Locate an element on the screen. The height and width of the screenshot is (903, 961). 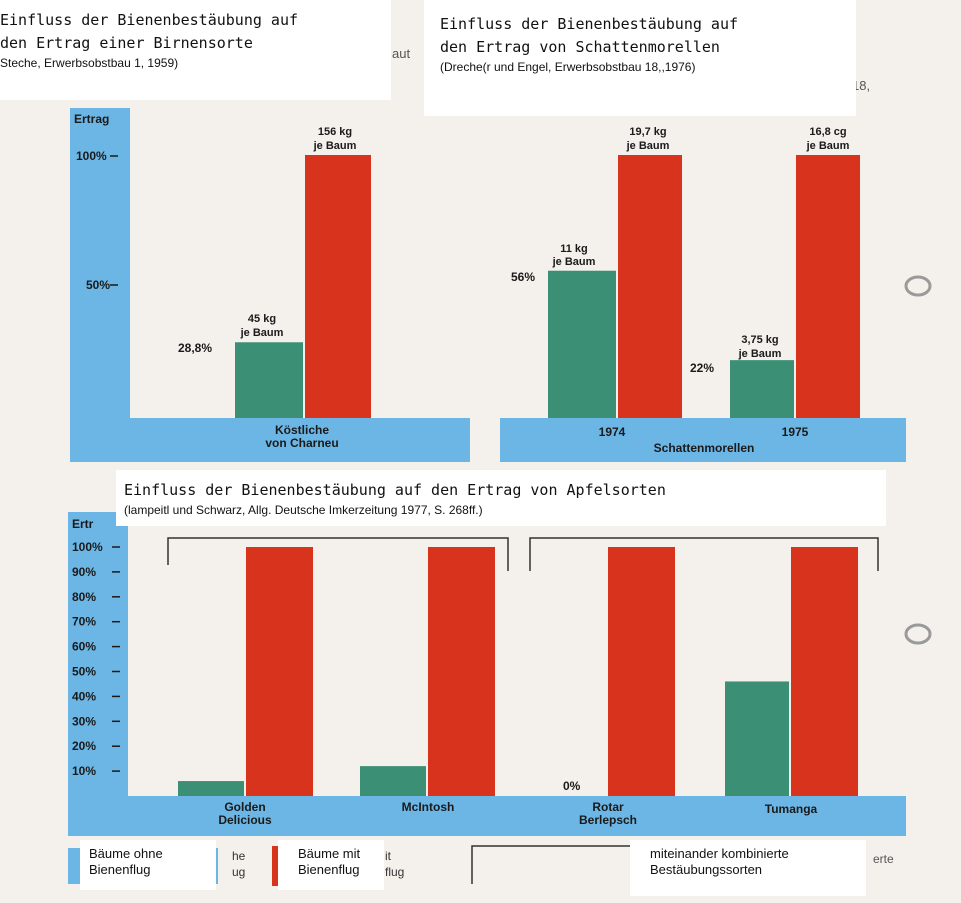
apples-ytick-90: 90% is located at coordinates (84, 572).